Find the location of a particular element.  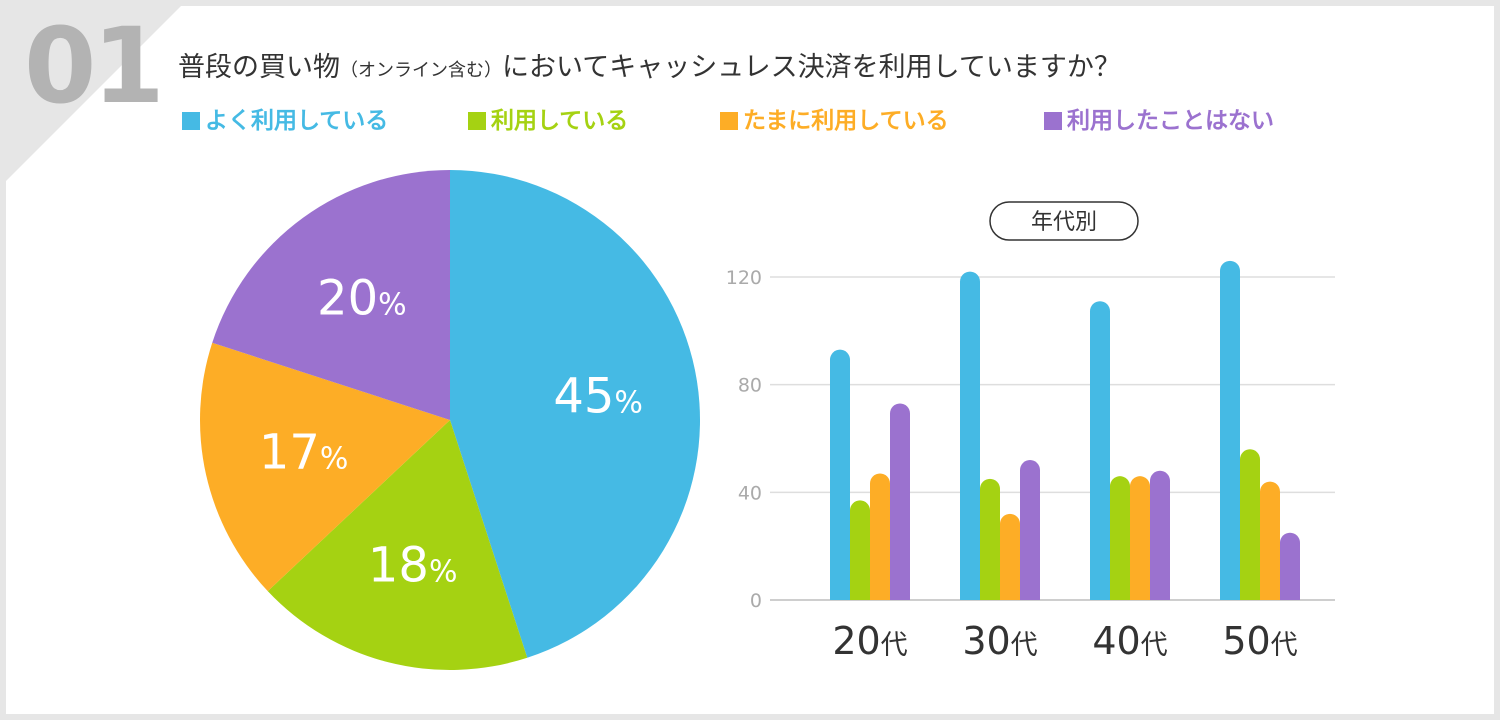

title-parenthetical: （オンライン含む） is located at coordinates (421, 70).